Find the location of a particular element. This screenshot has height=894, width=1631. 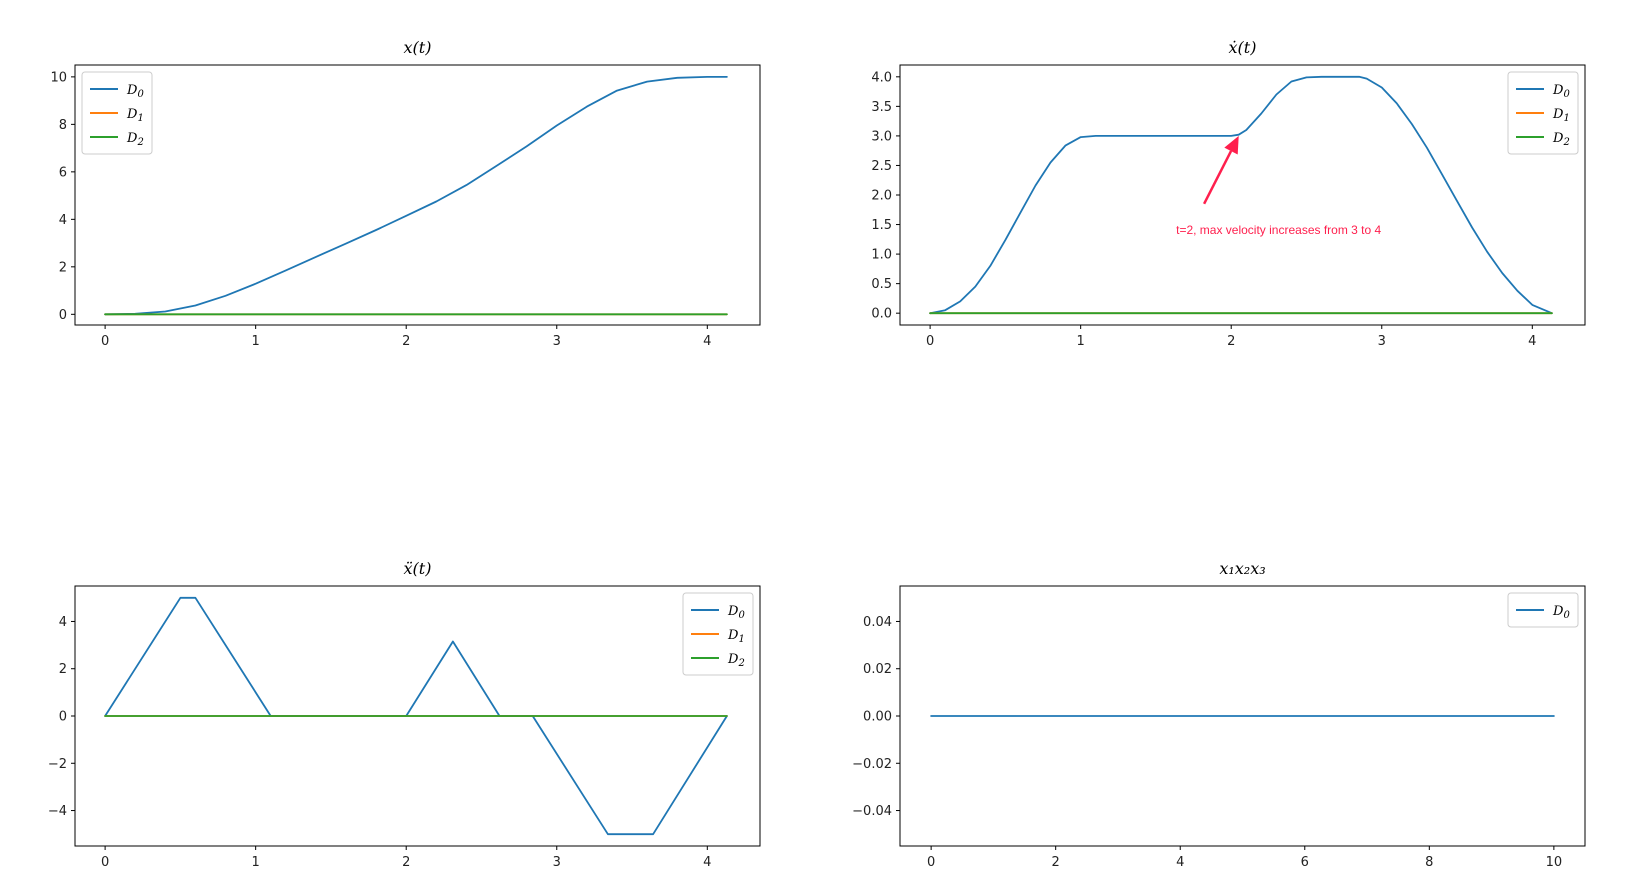

x-tick: 8 is located at coordinates (1429, 858).